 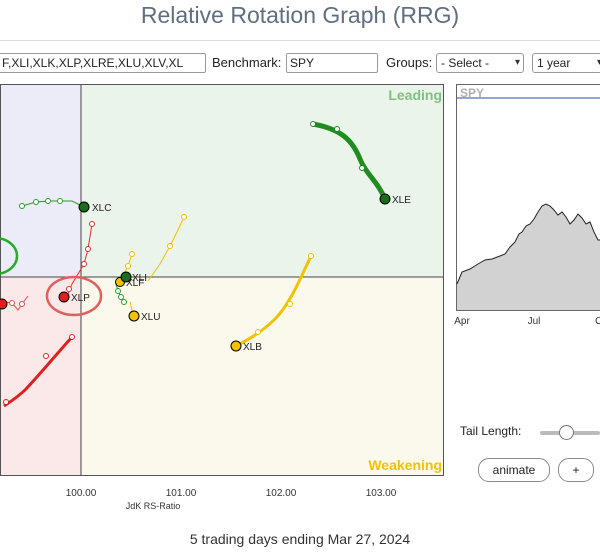 What do you see at coordinates (181, 493) in the screenshot?
I see `x-tick: 101.00` at bounding box center [181, 493].